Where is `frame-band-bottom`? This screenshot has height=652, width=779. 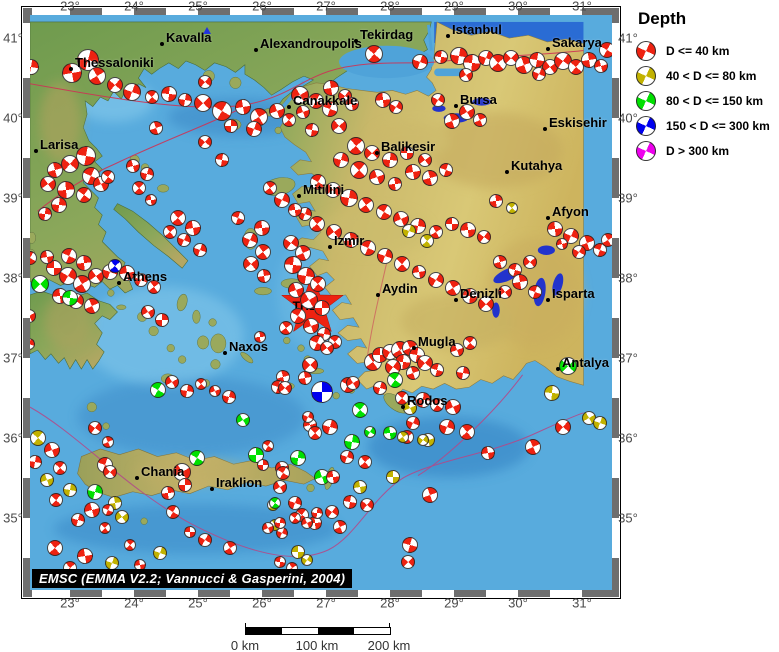 frame-band-bottom is located at coordinates (321, 593).